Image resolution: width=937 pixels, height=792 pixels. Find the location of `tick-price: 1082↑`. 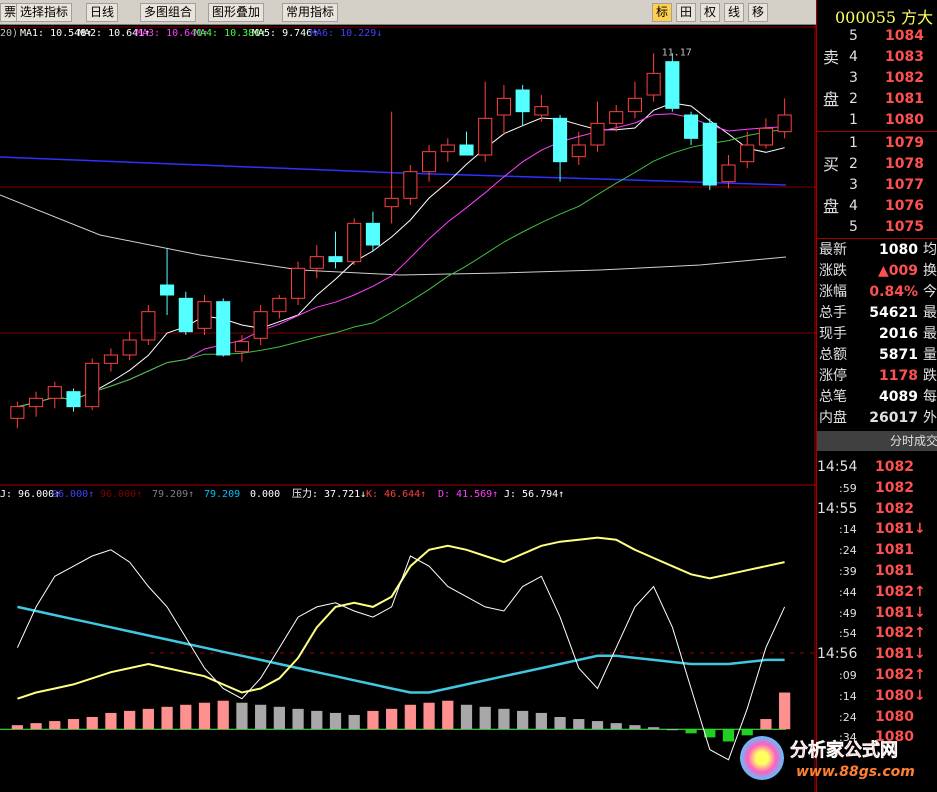

tick-price: 1082↑ is located at coordinates (900, 591).